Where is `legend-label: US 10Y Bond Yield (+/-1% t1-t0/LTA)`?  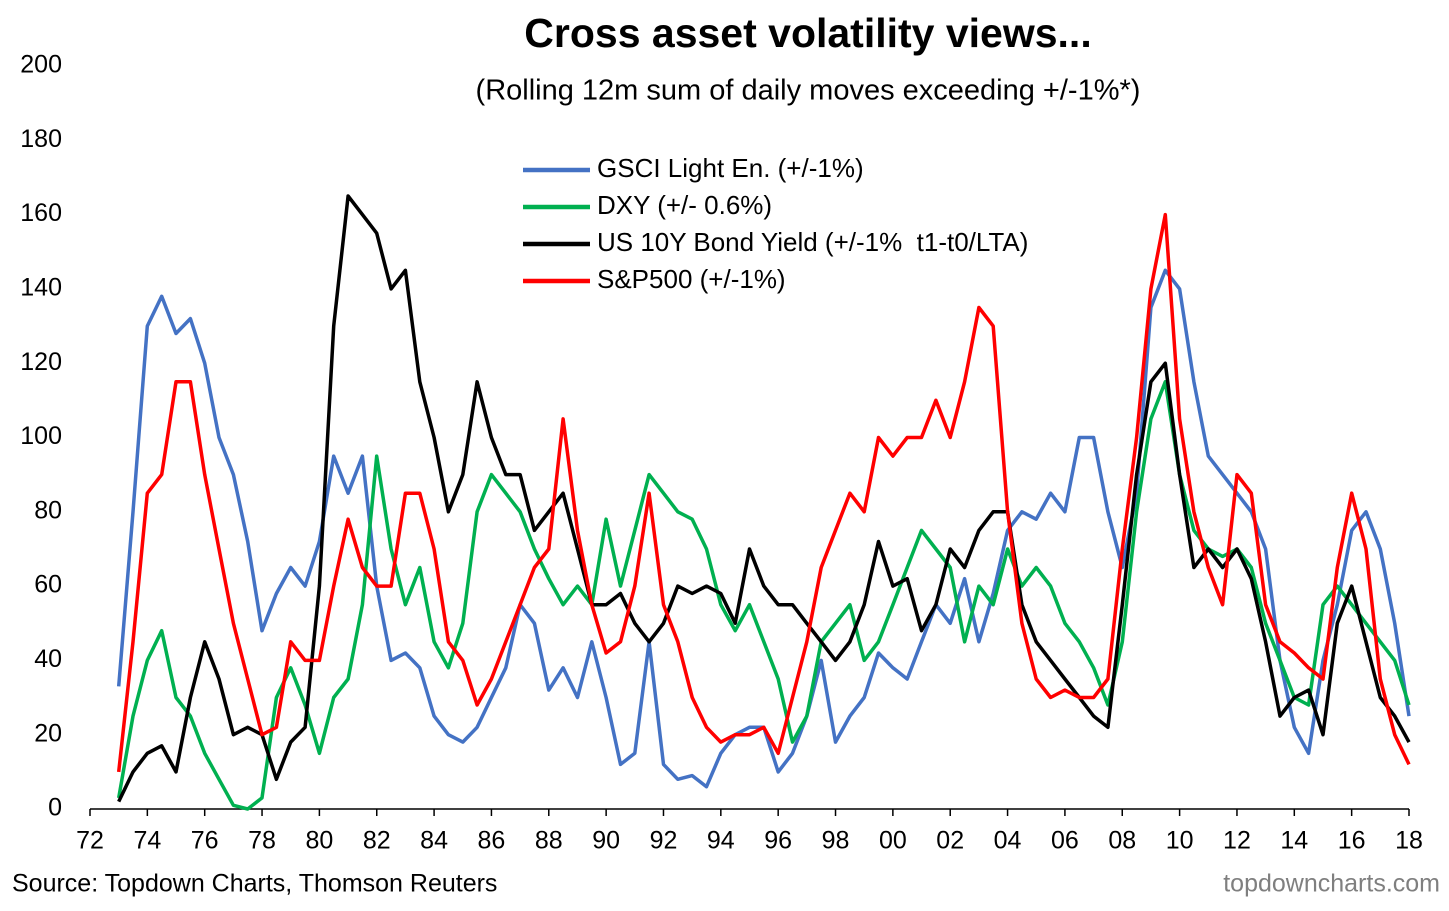 legend-label: US 10Y Bond Yield (+/-1% t1-t0/LTA) is located at coordinates (812, 242).